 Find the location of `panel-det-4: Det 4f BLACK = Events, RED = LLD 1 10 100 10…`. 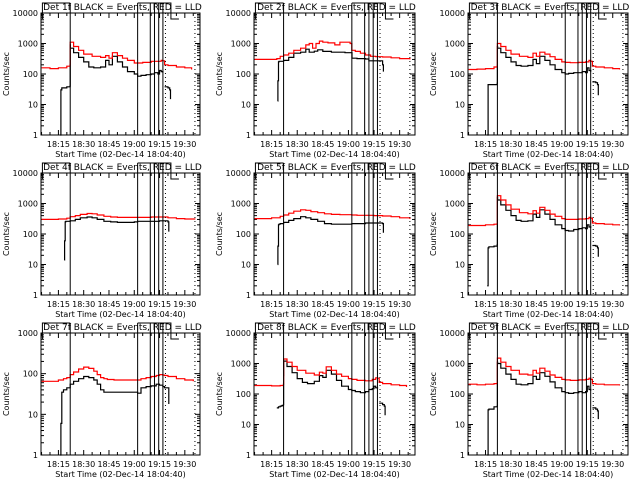

panel-det-4: Det 4f BLACK = Events, RED = LLD 1 10 100 10… is located at coordinates (102, 240).